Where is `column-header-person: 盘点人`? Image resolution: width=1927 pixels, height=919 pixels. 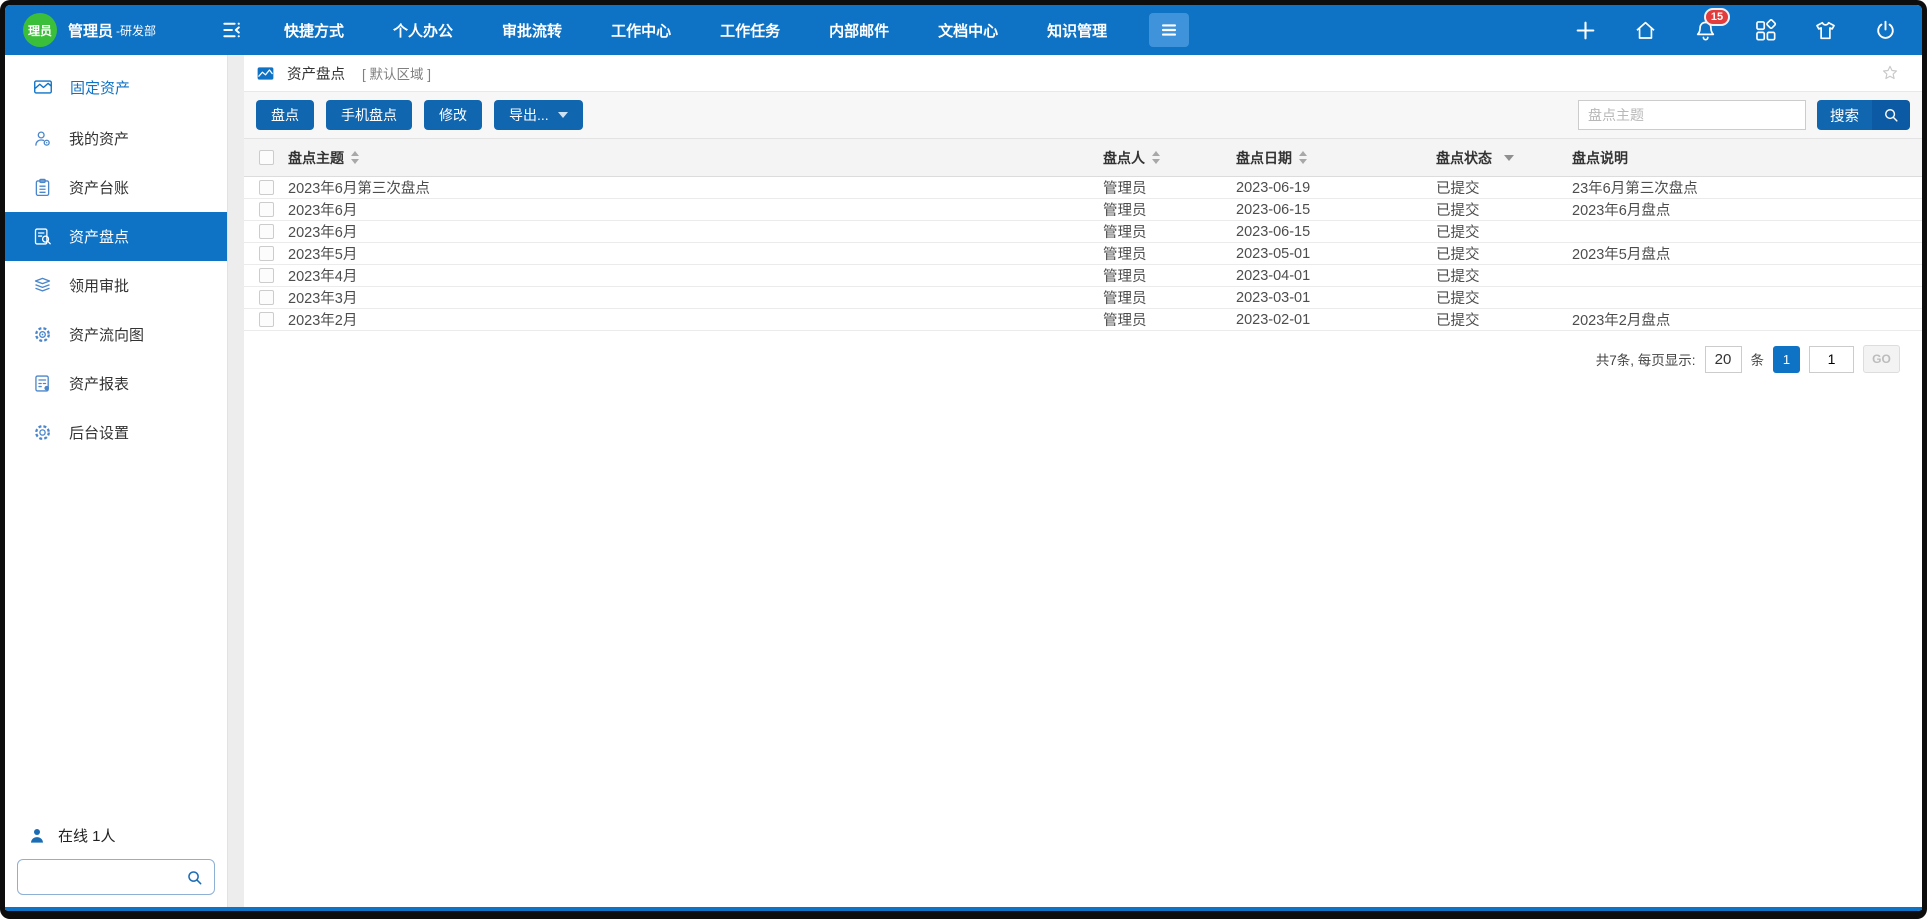
column-header-person: 盘点人 is located at coordinates (1169, 158).